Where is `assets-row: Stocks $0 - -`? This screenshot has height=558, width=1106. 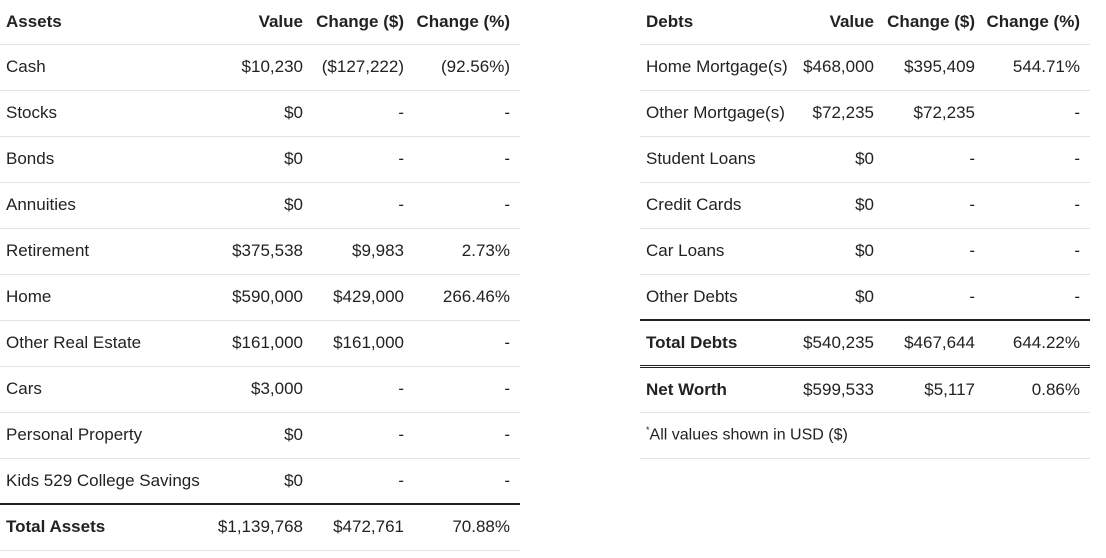 assets-row: Stocks $0 - - is located at coordinates (260, 113).